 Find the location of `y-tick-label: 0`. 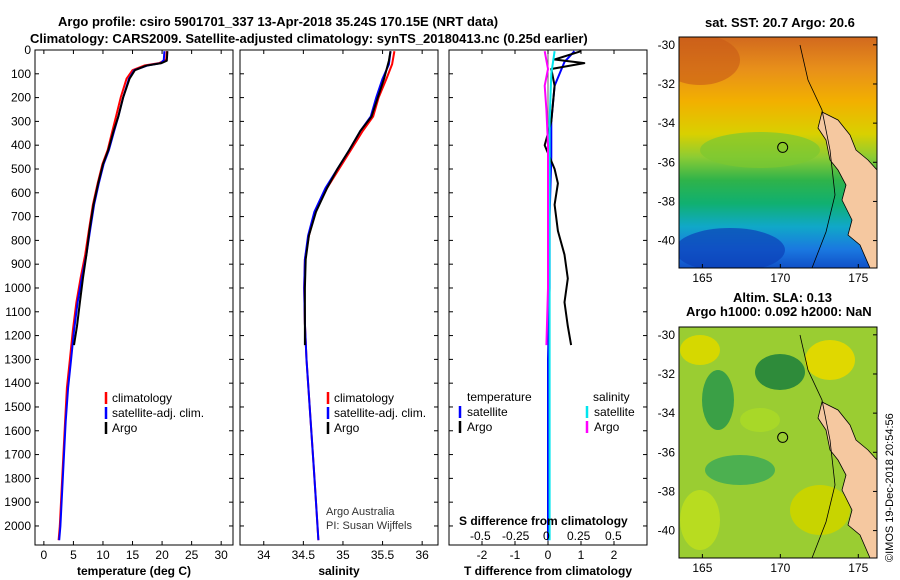

y-tick-label: 0 is located at coordinates (27, 50).